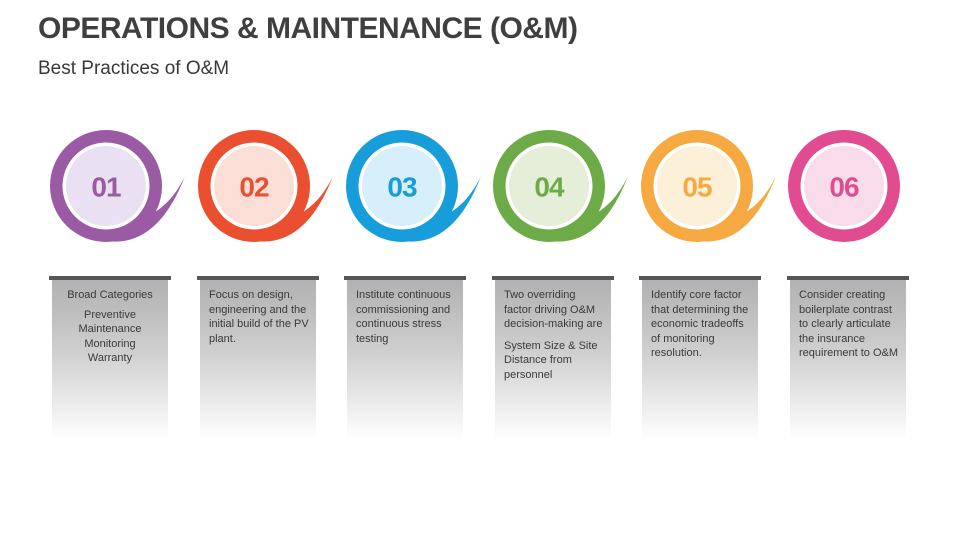 This screenshot has height=540, width=960. I want to click on step-badge-05: 05, so click(714, 186).